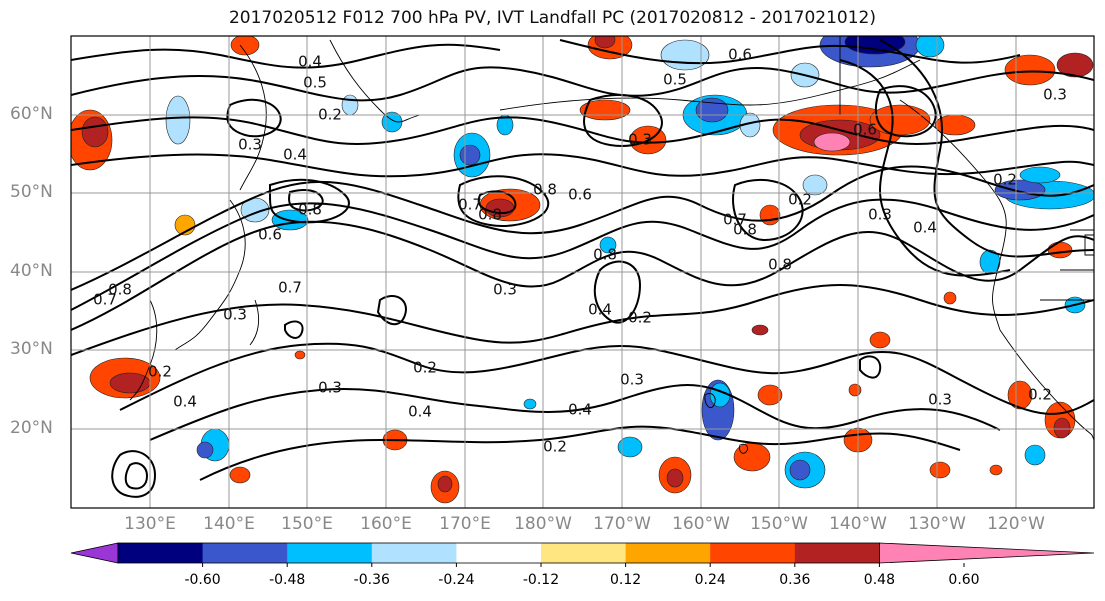 This screenshot has width=1105, height=601. I want to click on longitude-label: 180°W, so click(543, 524).